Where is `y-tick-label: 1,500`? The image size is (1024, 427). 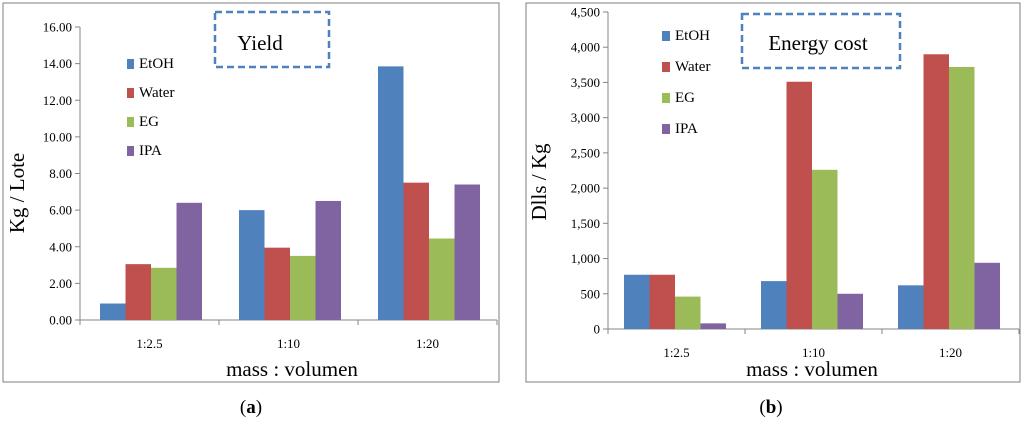 y-tick-label: 1,500 is located at coordinates (585, 223).